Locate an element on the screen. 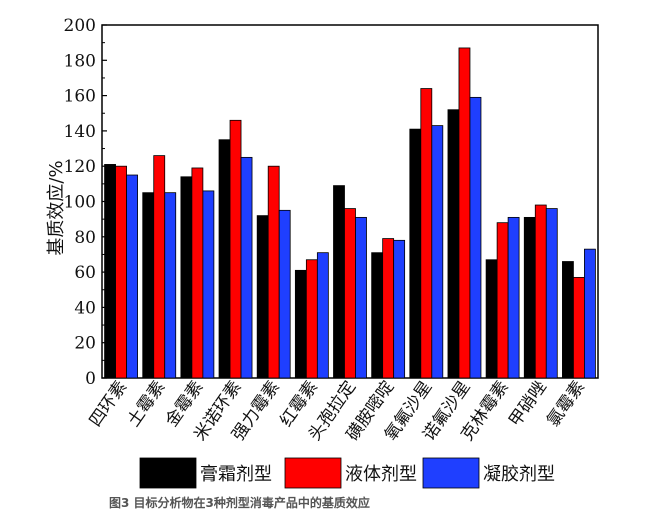 This screenshot has height=525, width=652. x-tick-label: 甲硝唑 is located at coordinates (528, 403).